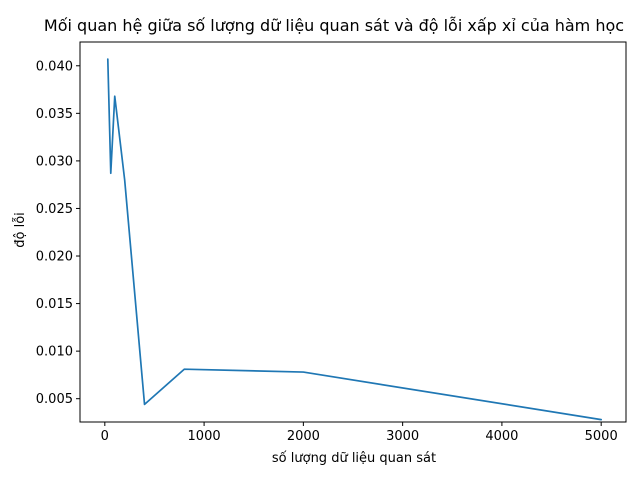  Describe the element at coordinates (601, 436) in the screenshot. I see `x-tick-label: 5000` at that location.